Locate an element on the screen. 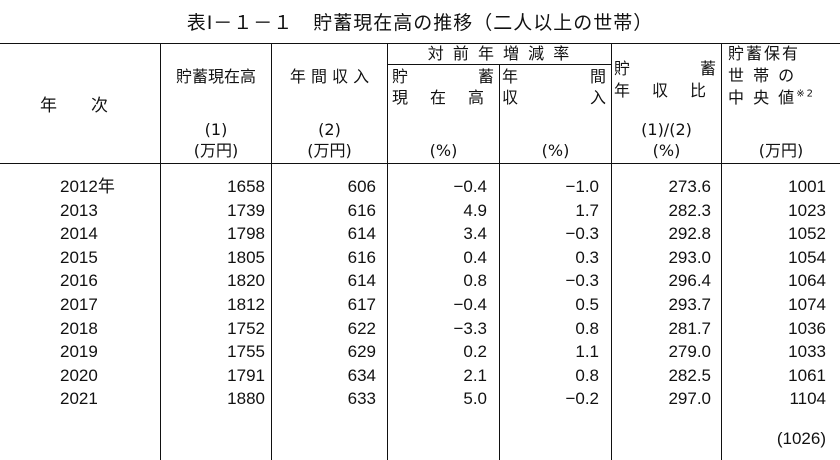  header-yoy-savings-c: 現 在 高 is located at coordinates (440, 97).